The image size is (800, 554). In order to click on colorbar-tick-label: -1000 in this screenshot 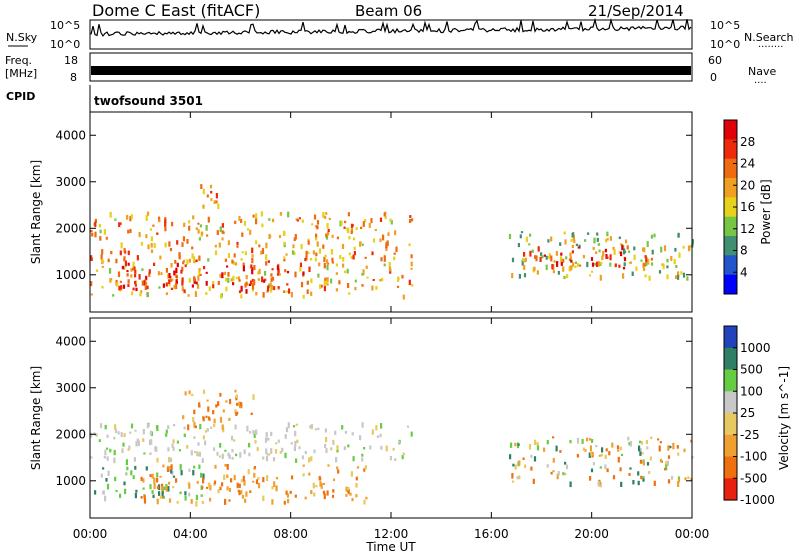, I will do `click(757, 500)`.